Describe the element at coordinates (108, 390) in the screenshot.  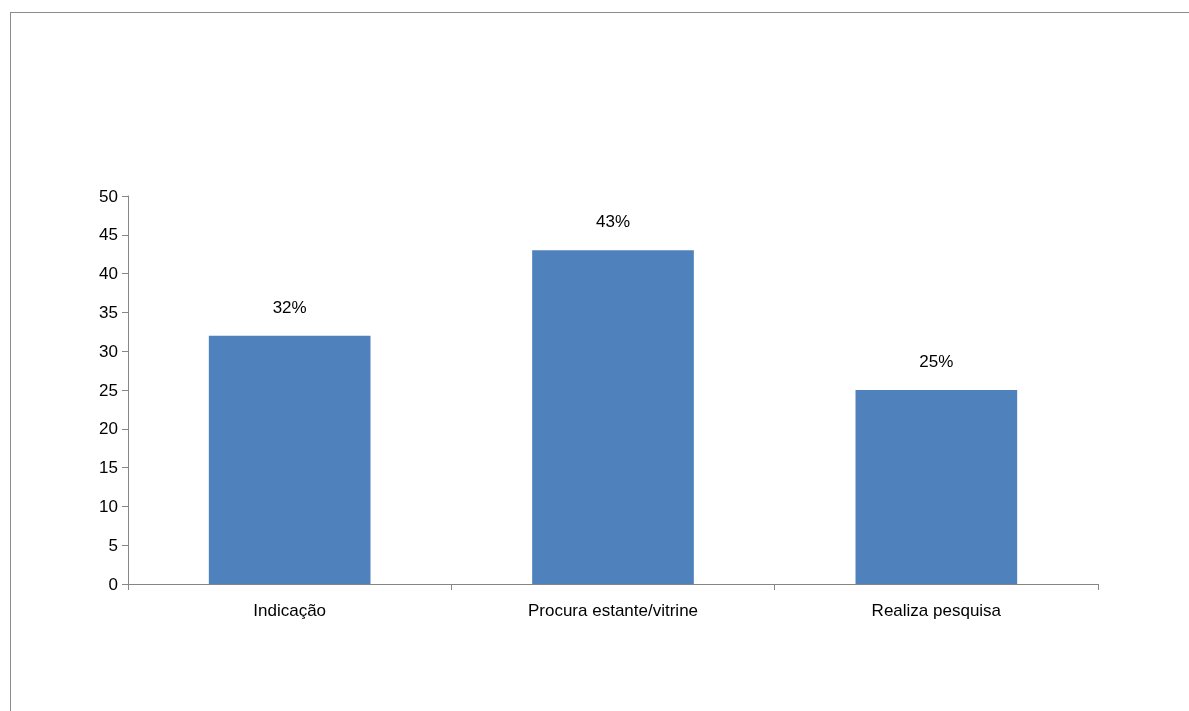
I see `y-tick-label: 25` at that location.